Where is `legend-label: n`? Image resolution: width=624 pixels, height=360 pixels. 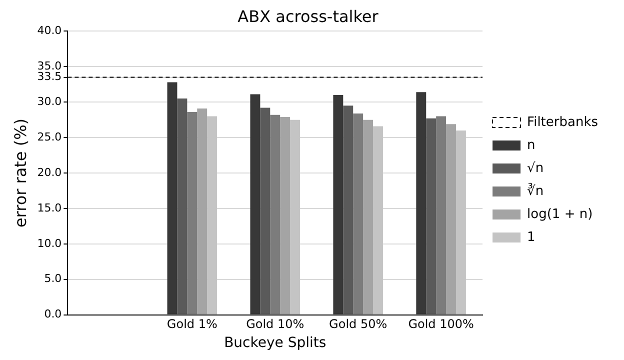 legend-label: n is located at coordinates (531, 145).